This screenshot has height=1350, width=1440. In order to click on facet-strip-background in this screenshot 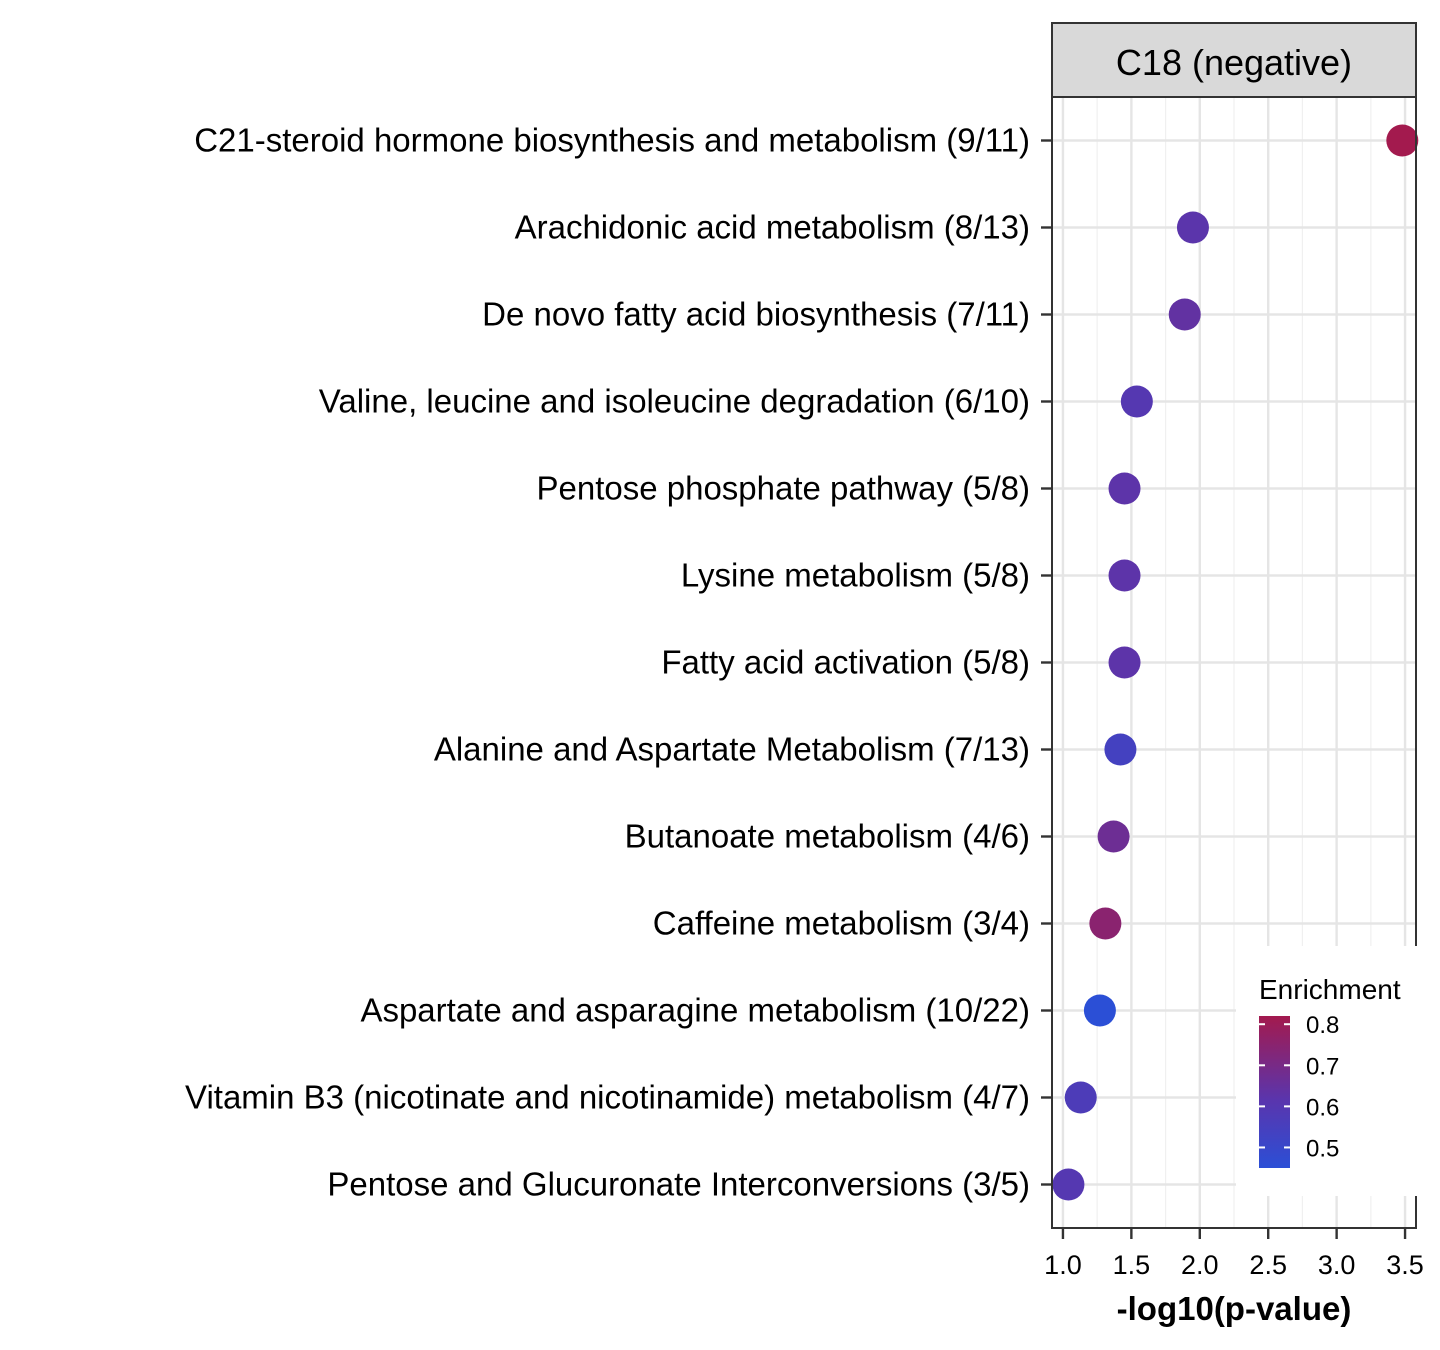, I will do `click(1234, 60)`.